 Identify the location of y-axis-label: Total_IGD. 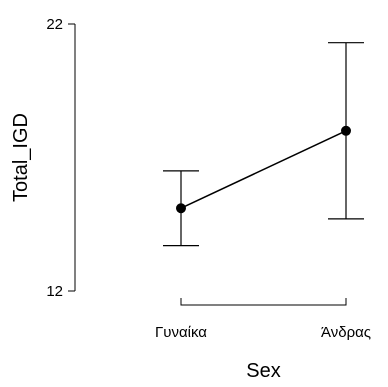
(21, 157).